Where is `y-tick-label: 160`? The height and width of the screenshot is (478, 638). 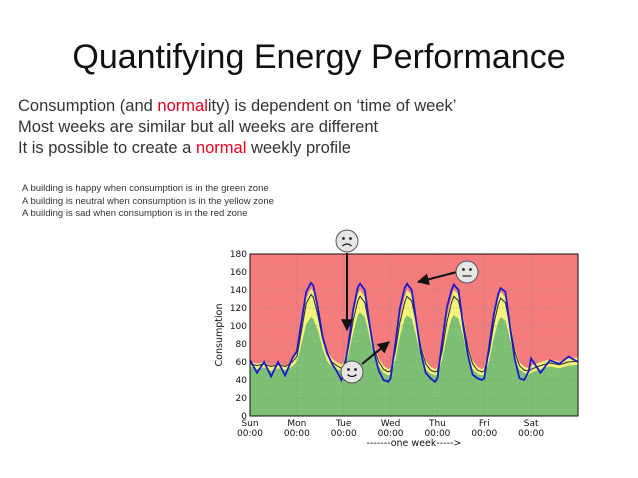 y-tick-label: 160 is located at coordinates (238, 273).